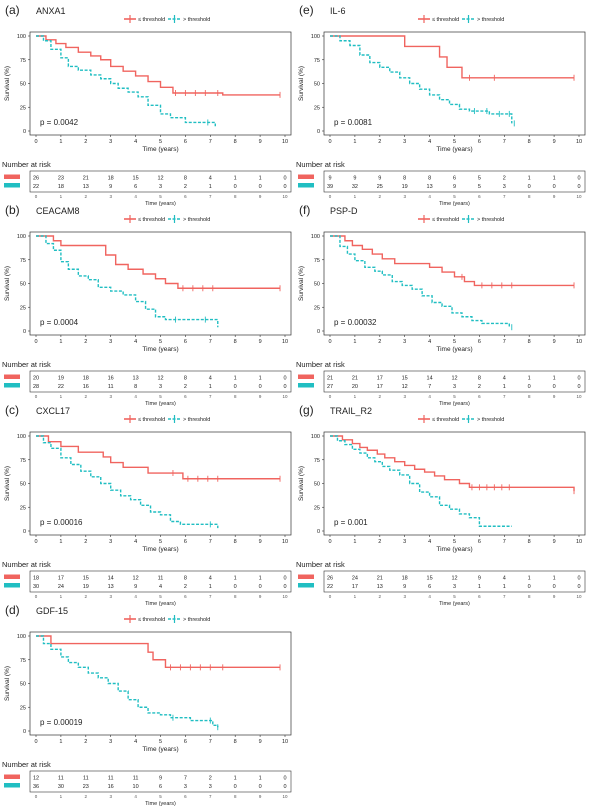  What do you see at coordinates (235, 396) in the screenshot?
I see `risk-x-tick-label: 8` at bounding box center [235, 396].